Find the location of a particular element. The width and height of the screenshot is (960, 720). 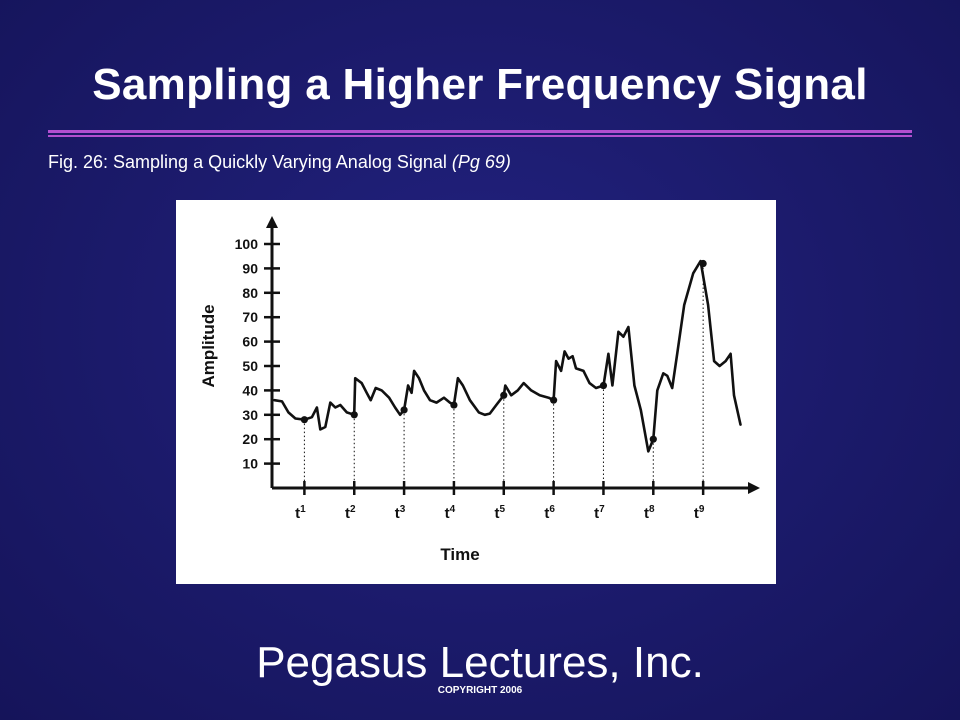

y-axis-title: Amplitude is located at coordinates (208, 345).